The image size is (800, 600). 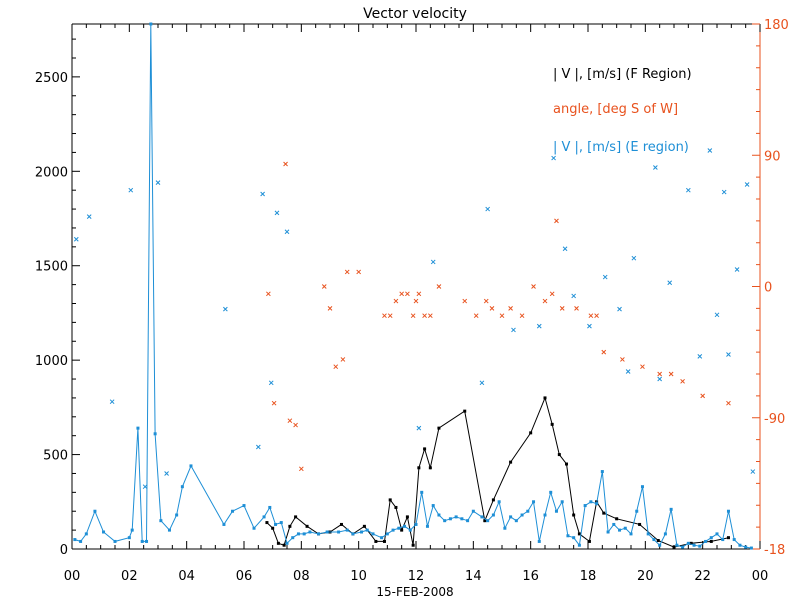 What do you see at coordinates (51, 78) in the screenshot?
I see `y-left-tick-label: 2500` at bounding box center [51, 78].